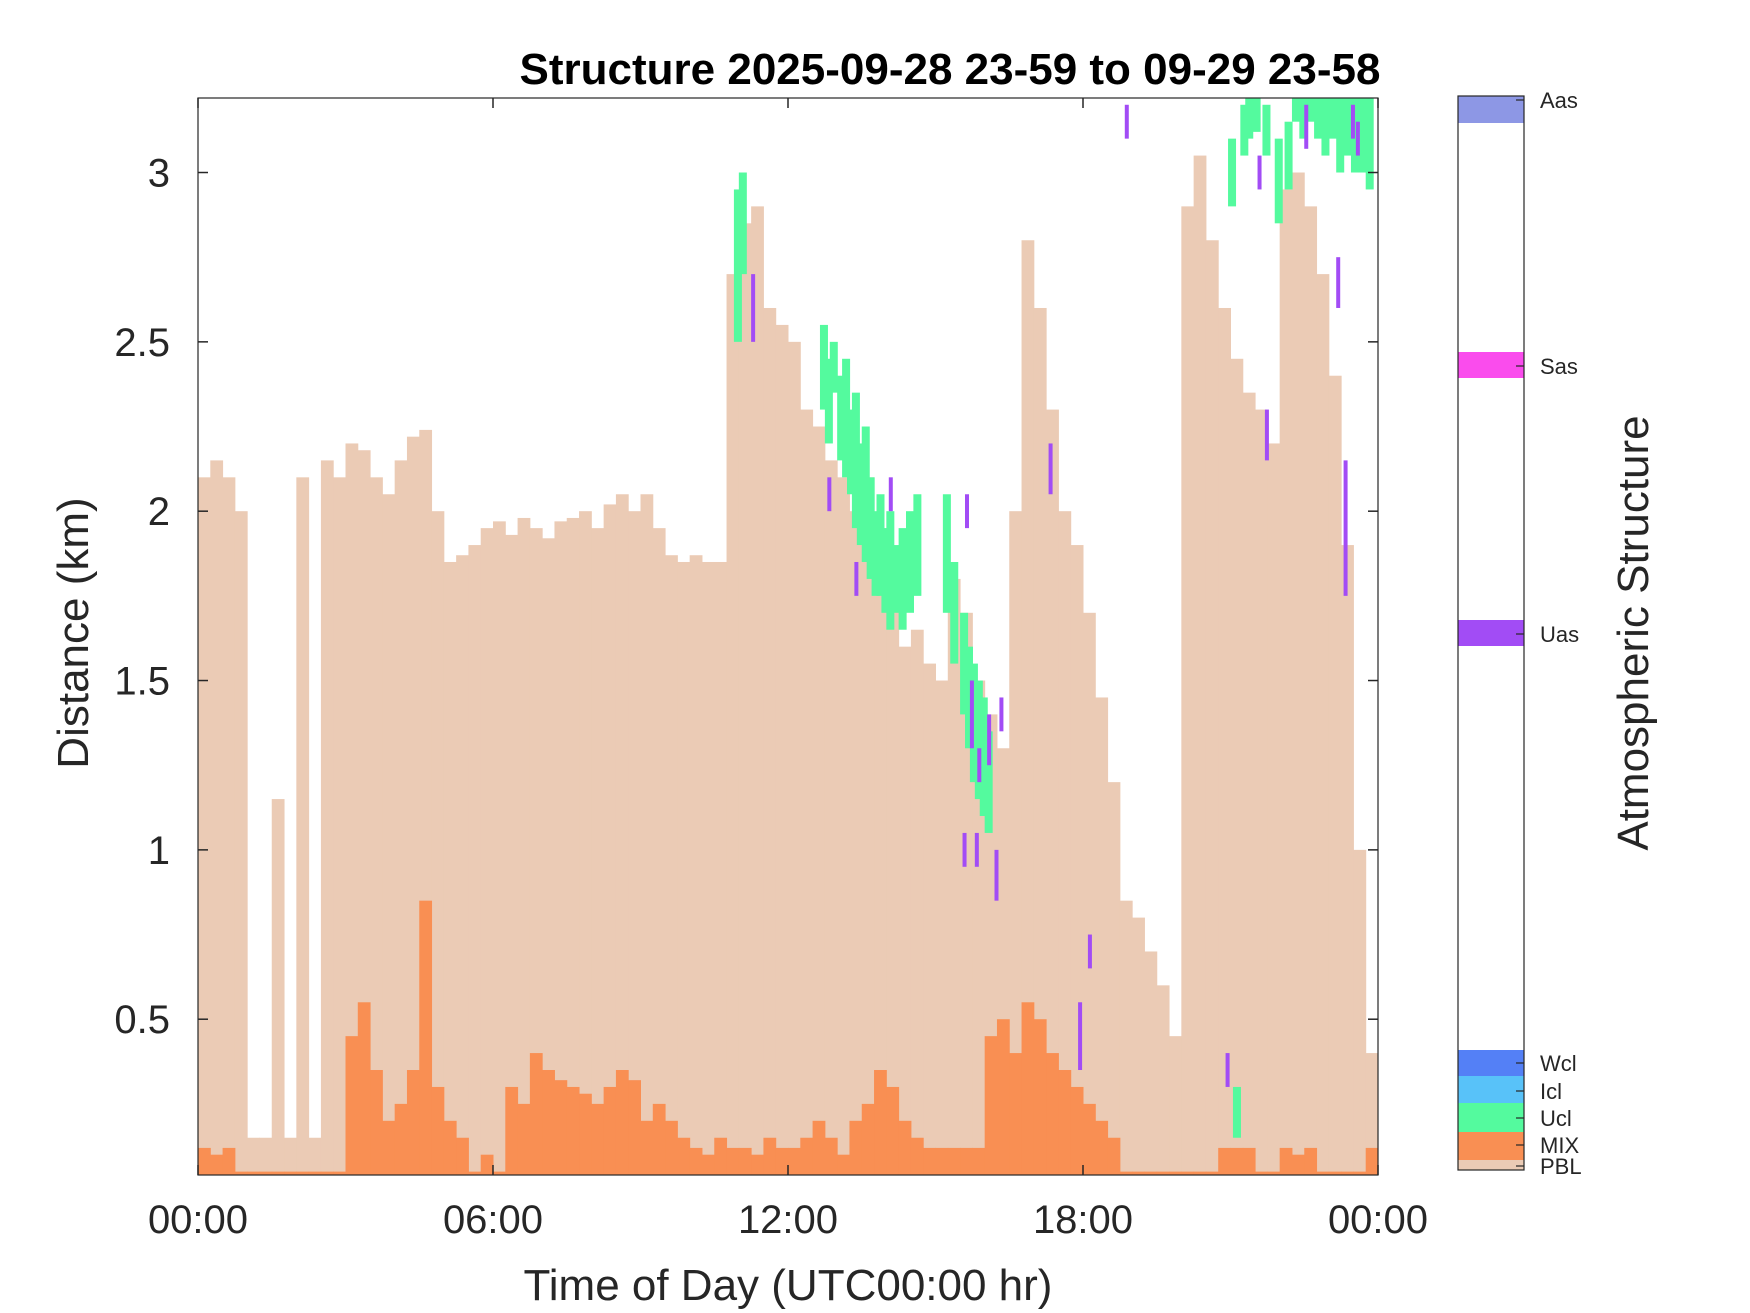  Describe the element at coordinates (1491, 1063) in the screenshot. I see `colorbar-swatch-wcl` at that location.